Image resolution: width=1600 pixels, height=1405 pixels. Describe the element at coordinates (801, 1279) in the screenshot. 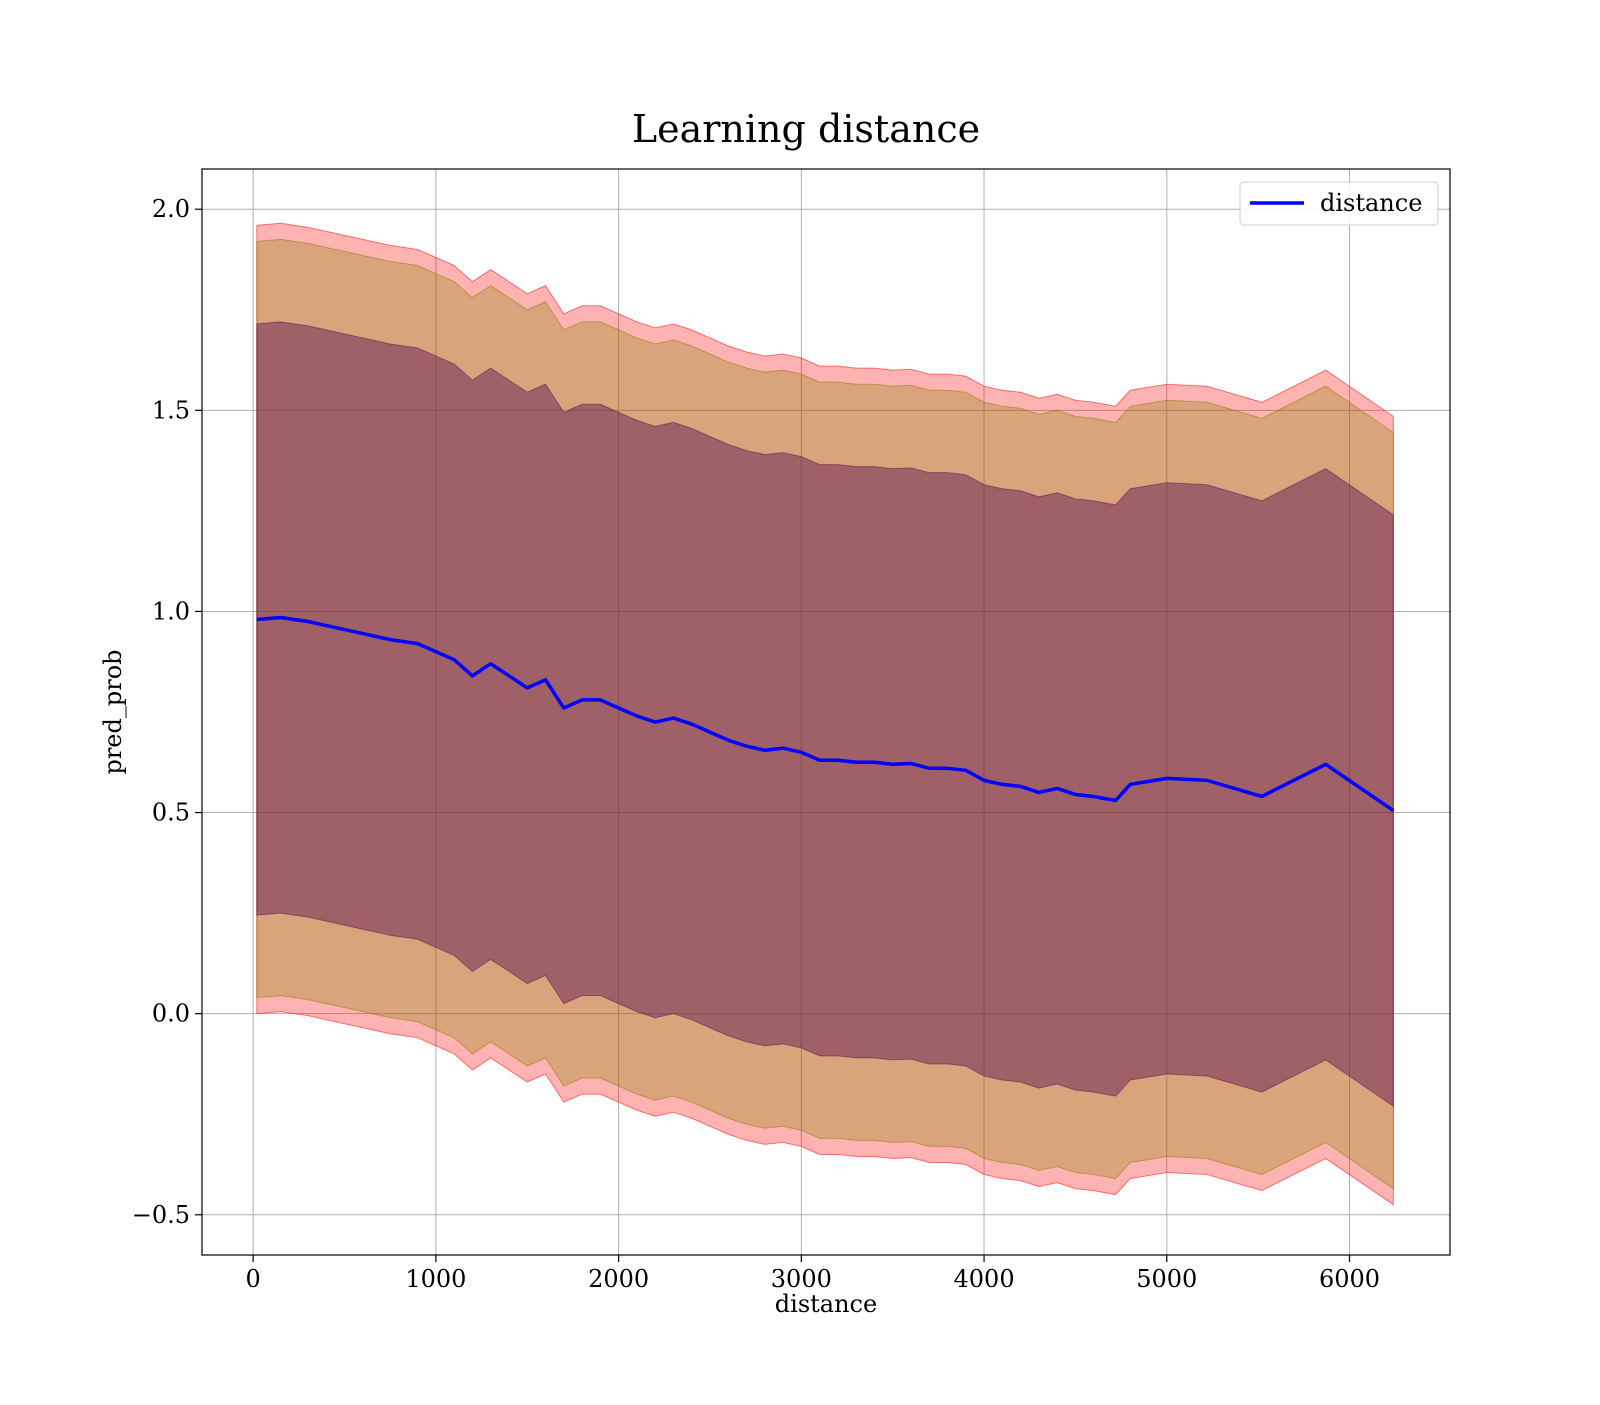

I see `x-tick-label-3: 3000` at that location.